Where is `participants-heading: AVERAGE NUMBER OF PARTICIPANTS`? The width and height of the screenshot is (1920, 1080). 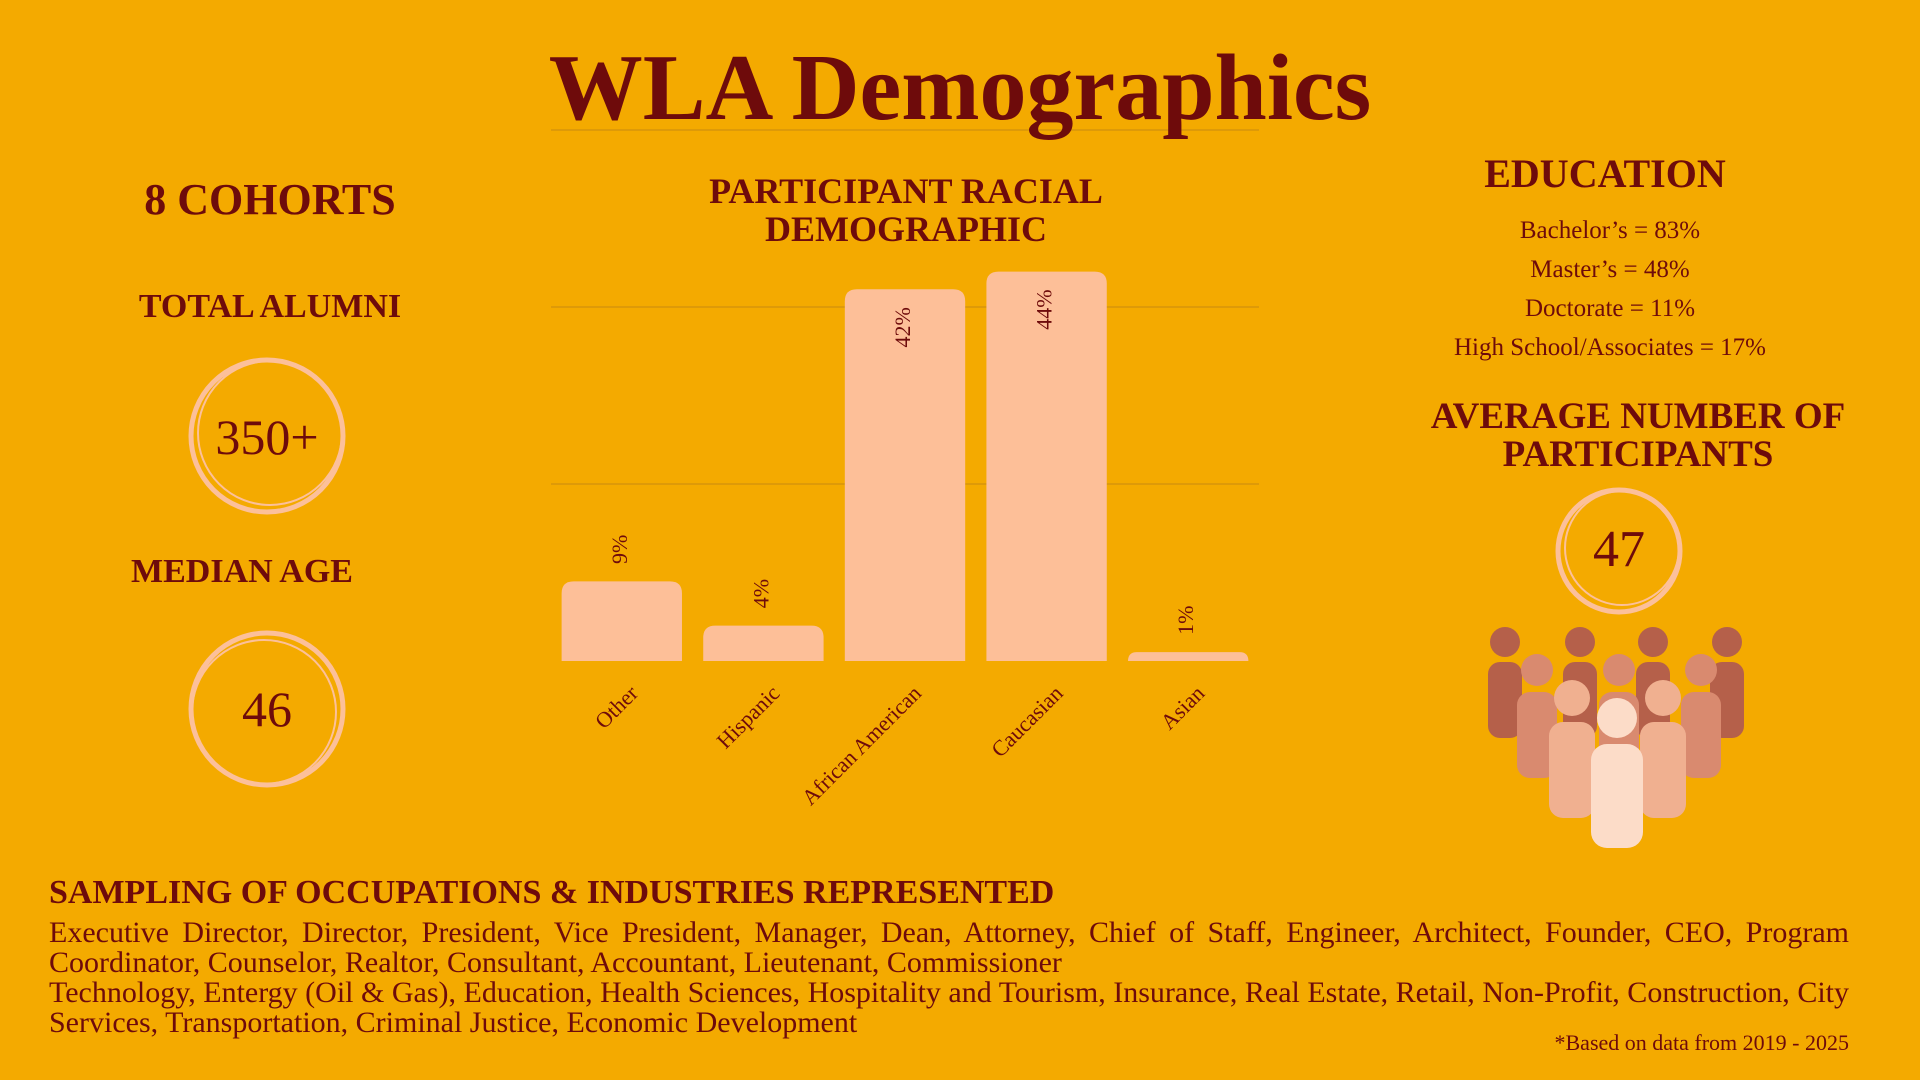 participants-heading: AVERAGE NUMBER OF PARTICIPANTS is located at coordinates (1638, 435).